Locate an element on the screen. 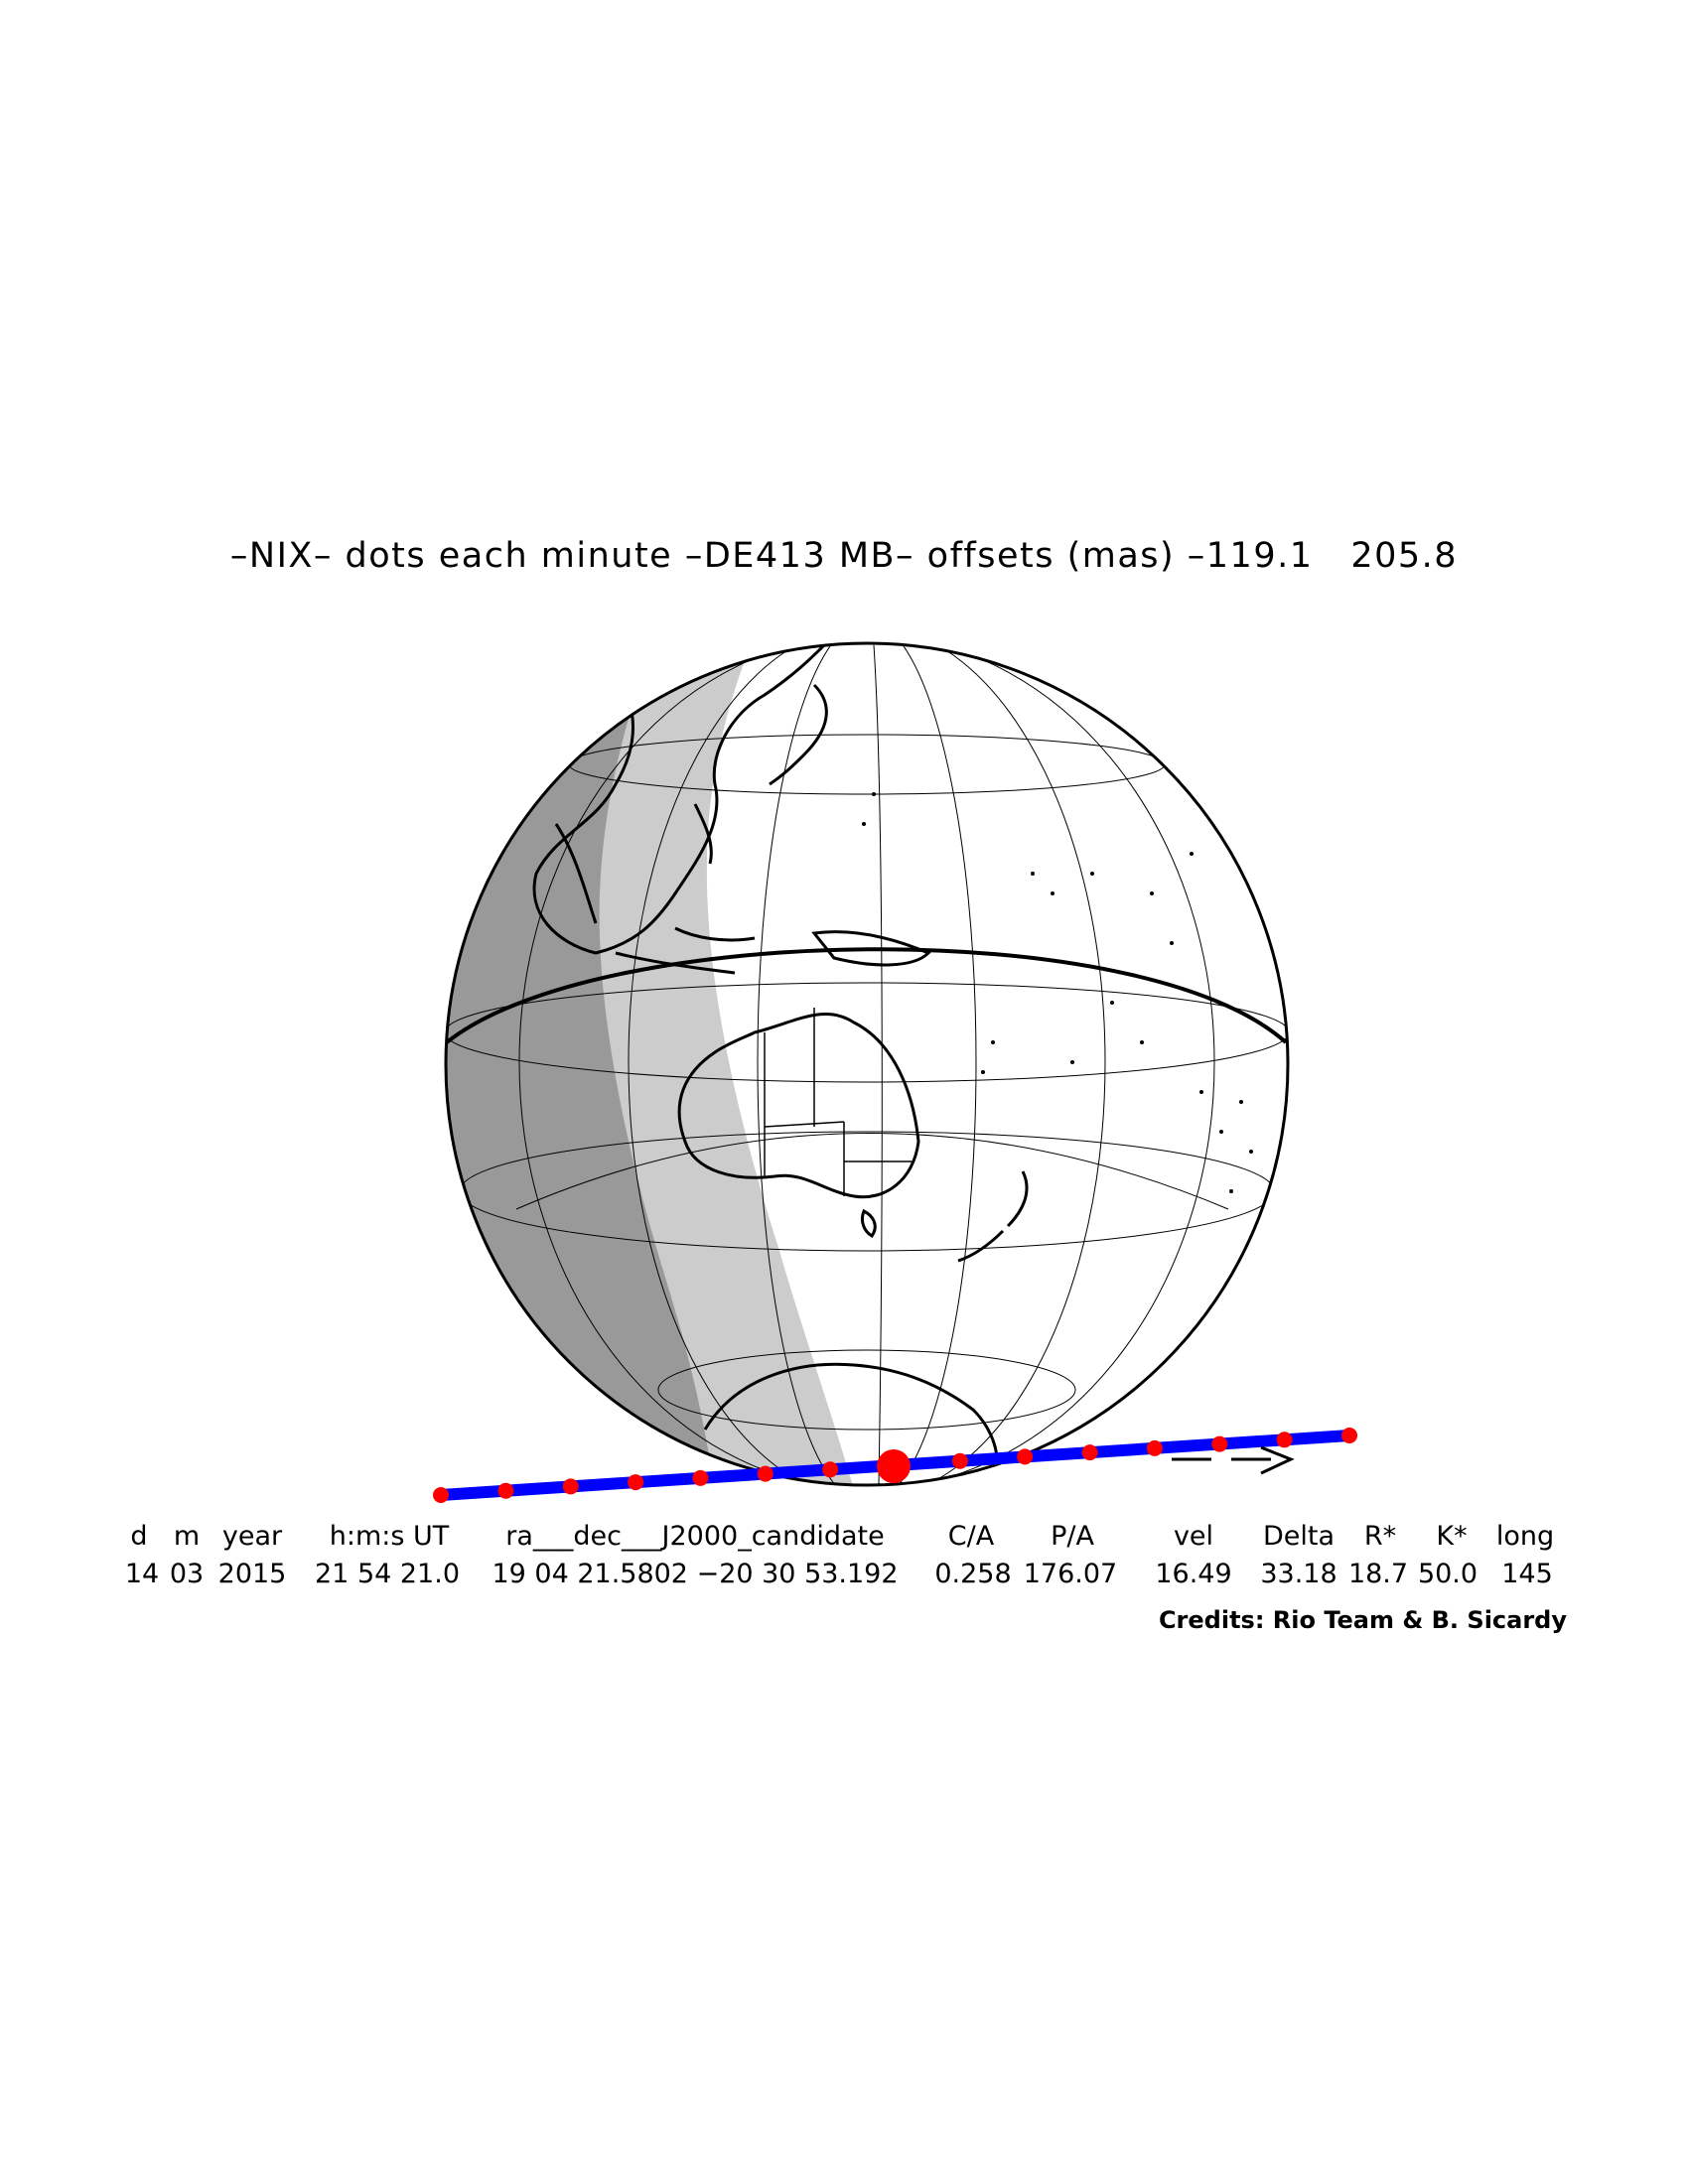 This screenshot has width=1688, height=2184. header-time: h:m:s UT is located at coordinates (389, 1536).